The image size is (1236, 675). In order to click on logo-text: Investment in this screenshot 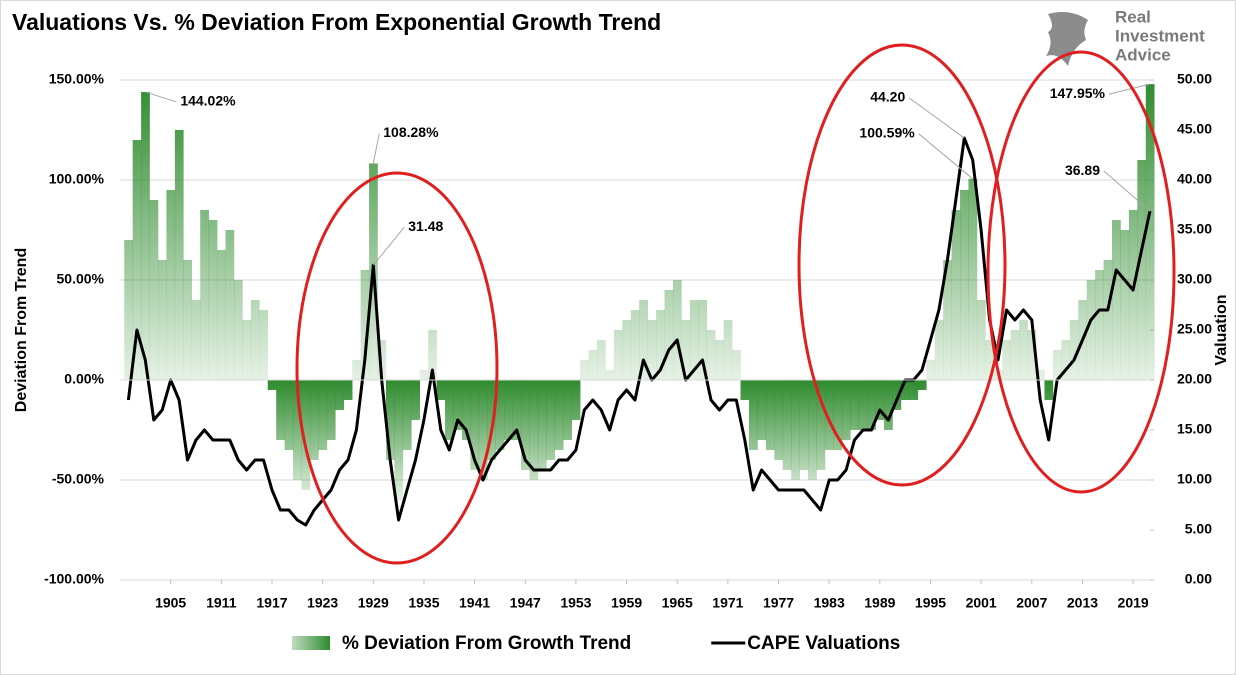, I will do `click(1160, 35)`.